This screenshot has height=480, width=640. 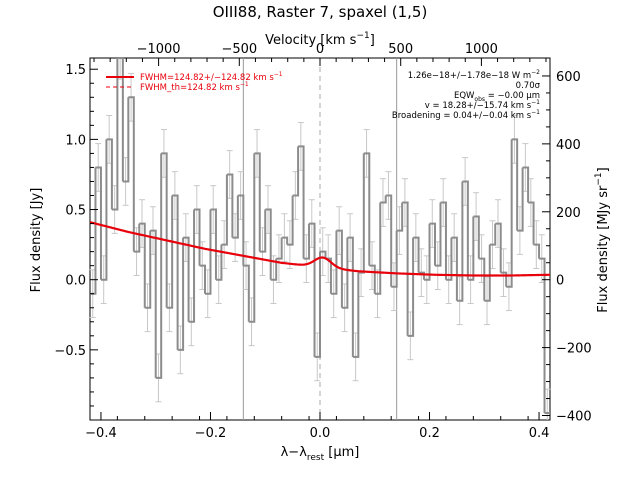 I want to click on annotation-line: EQWobs = −0.00 μm, so click(x=497, y=97).